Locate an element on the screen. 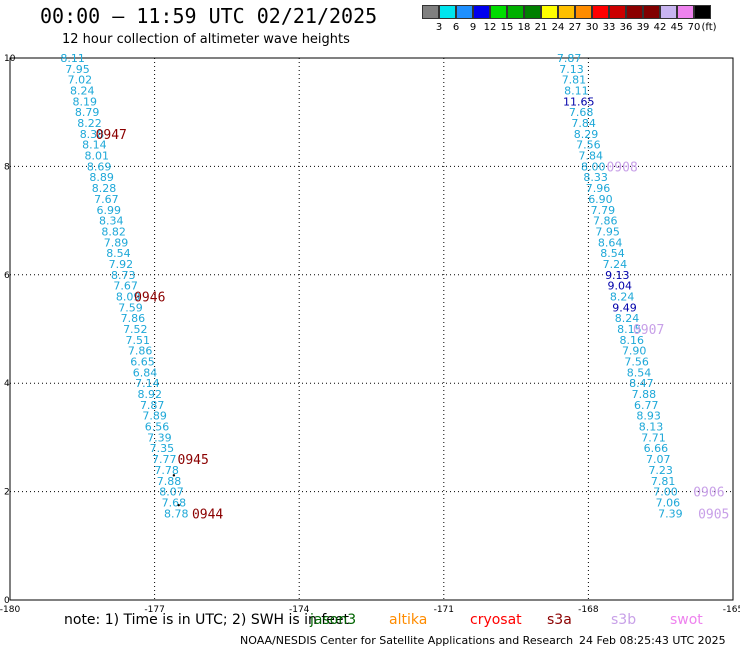 The image size is (740, 650). page-title: 00:00 – 11:59 UTC 02/21/2025 is located at coordinates (209, 16).